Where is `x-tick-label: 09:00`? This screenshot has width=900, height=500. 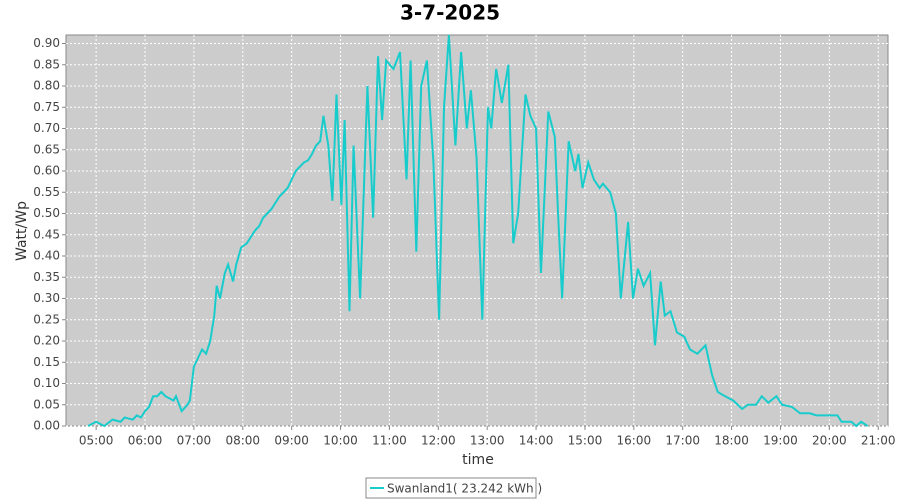 x-tick-label: 09:00 is located at coordinates (291, 441).